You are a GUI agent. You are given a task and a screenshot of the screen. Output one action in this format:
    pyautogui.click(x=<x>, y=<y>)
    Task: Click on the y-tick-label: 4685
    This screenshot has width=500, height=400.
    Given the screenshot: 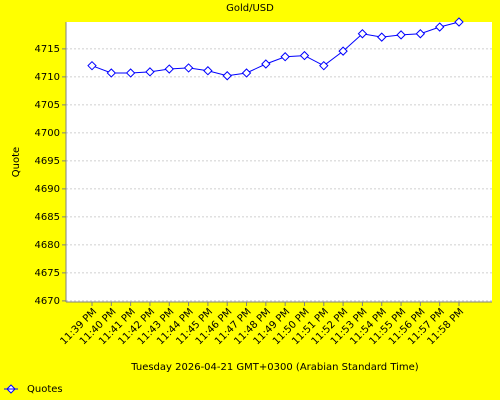 What is the action you would take?
    pyautogui.click(x=47, y=217)
    